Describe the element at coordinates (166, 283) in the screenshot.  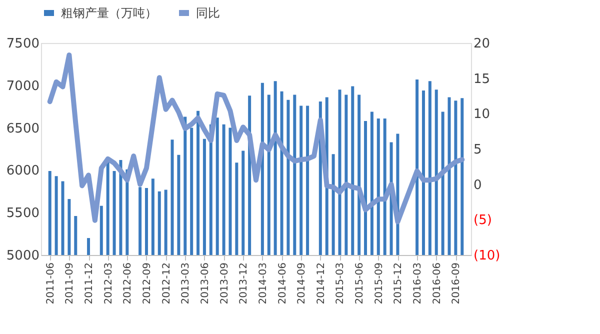
I see `x-tick-label: 2012-12` at that location.